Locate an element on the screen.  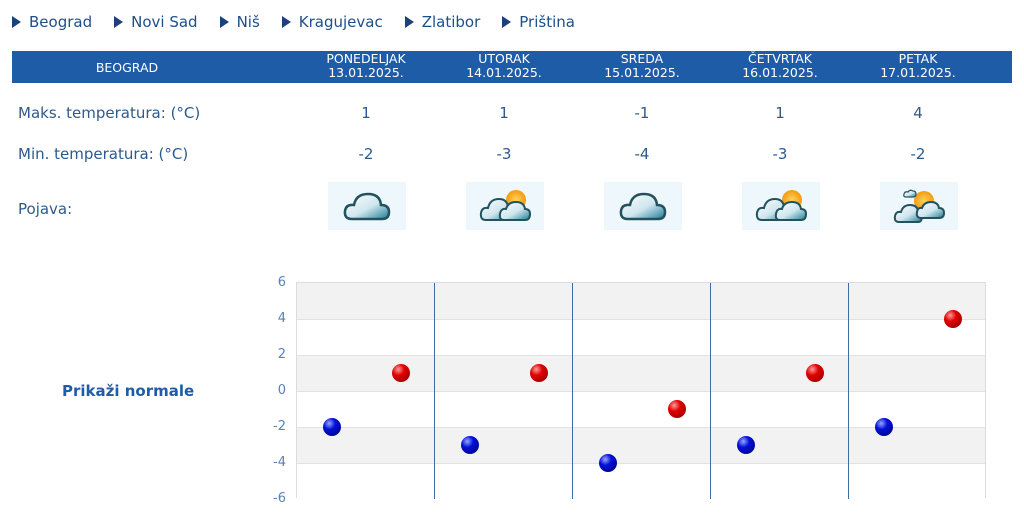
nav-item-beograd: Beograd is located at coordinates (52, 22).